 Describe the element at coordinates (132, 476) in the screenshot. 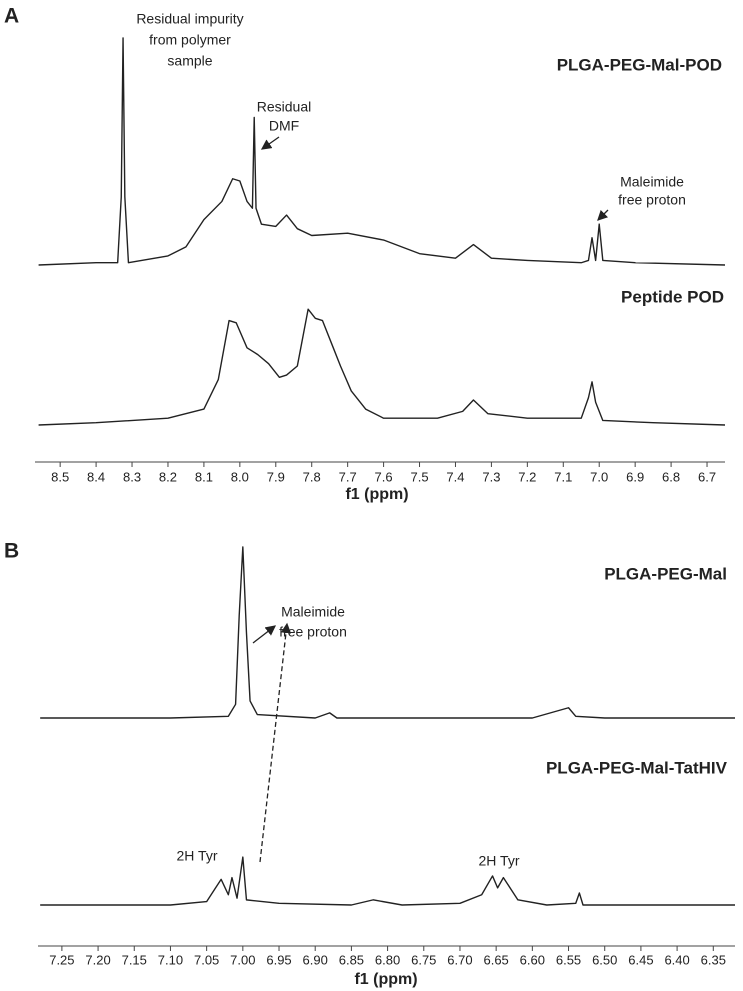

I see `x-tick-label: 8.3` at that location.